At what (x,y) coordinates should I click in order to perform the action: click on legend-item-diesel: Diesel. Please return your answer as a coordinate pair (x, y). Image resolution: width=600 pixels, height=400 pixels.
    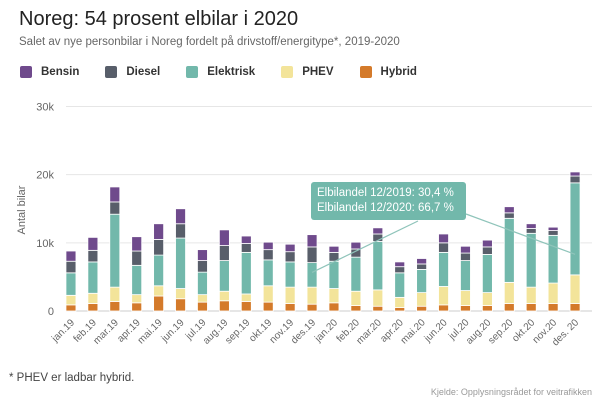
    Looking at the image, I should click on (132, 72).